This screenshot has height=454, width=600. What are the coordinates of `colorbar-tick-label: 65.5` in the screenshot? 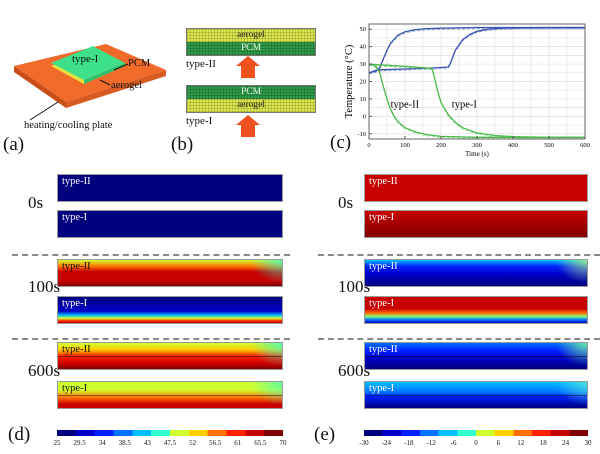 It's located at (260, 443).